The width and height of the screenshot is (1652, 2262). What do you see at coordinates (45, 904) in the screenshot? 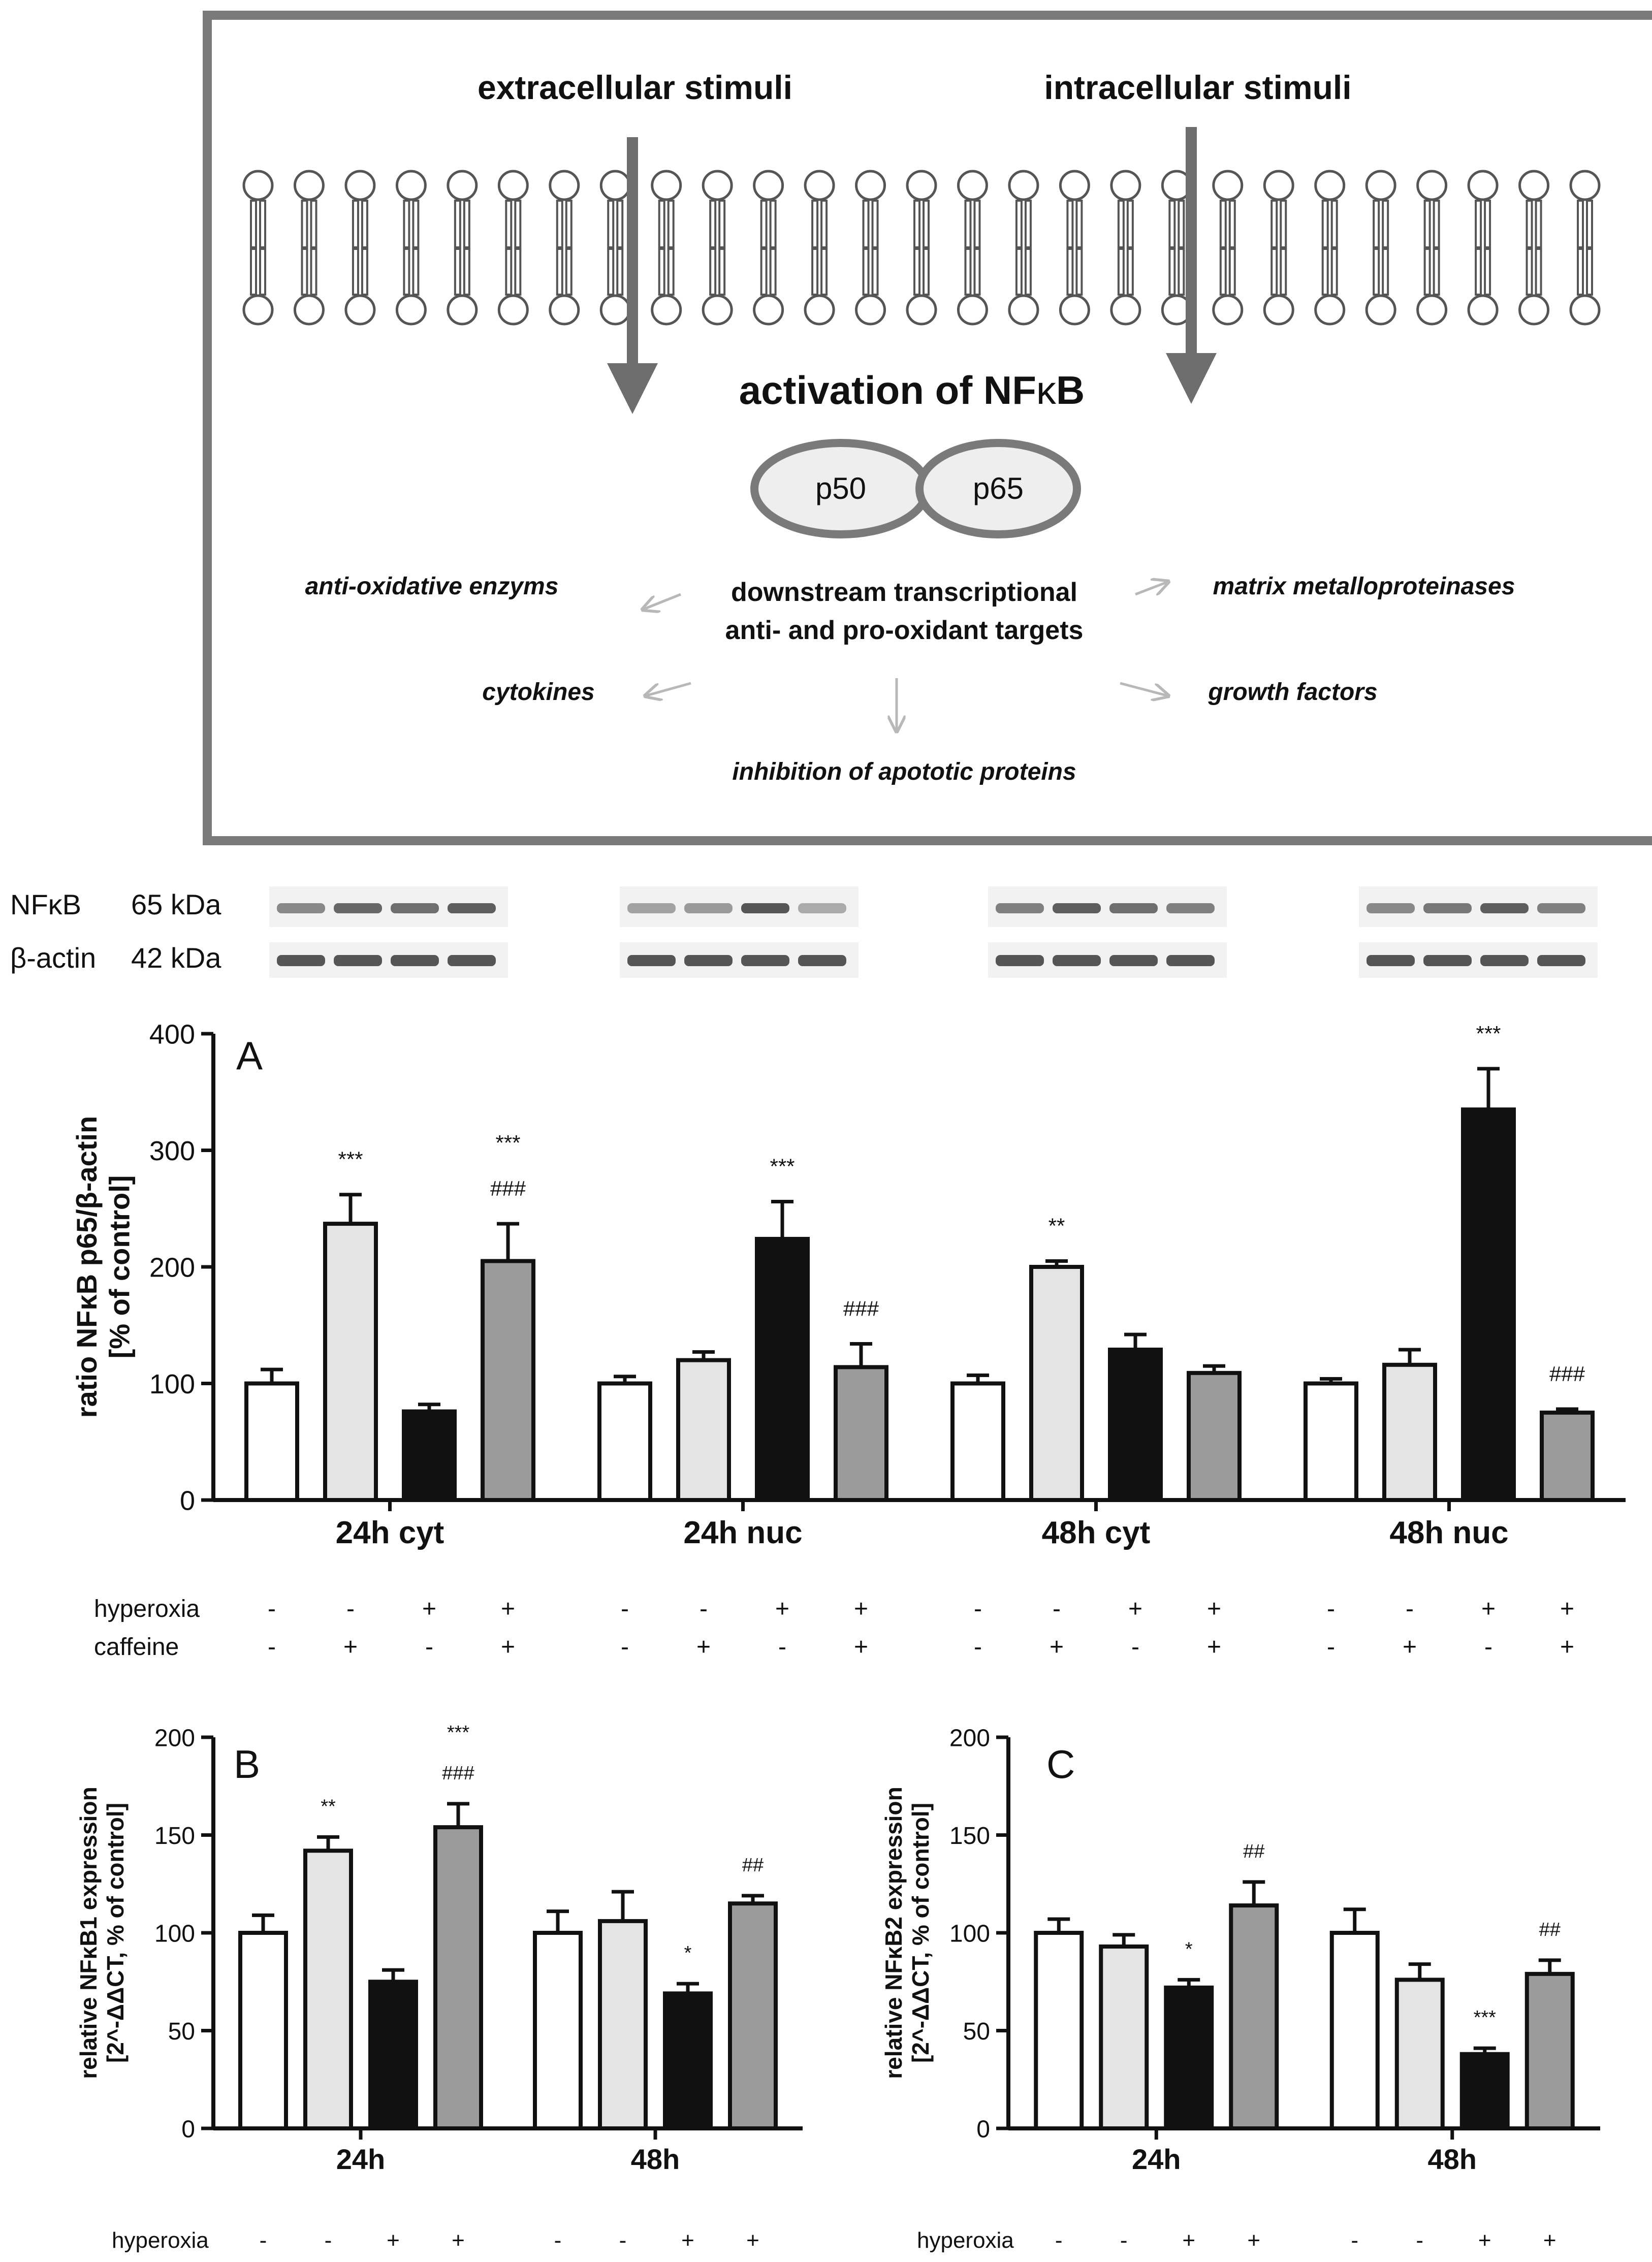
I see `nfkb-row-label: NFκB` at bounding box center [45, 904].